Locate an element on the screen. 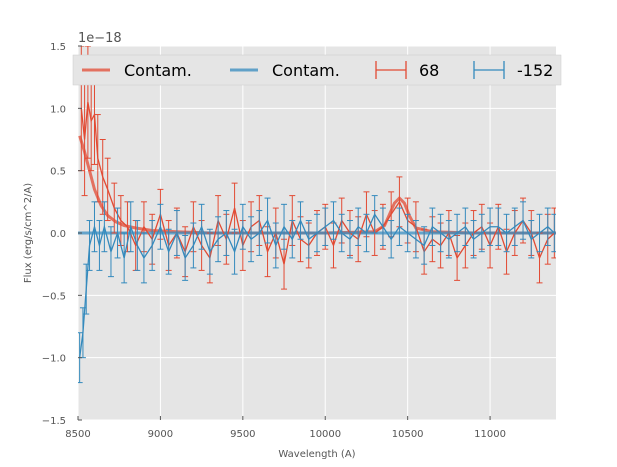  y-tick-label: −1.0 is located at coordinates (54, 359).